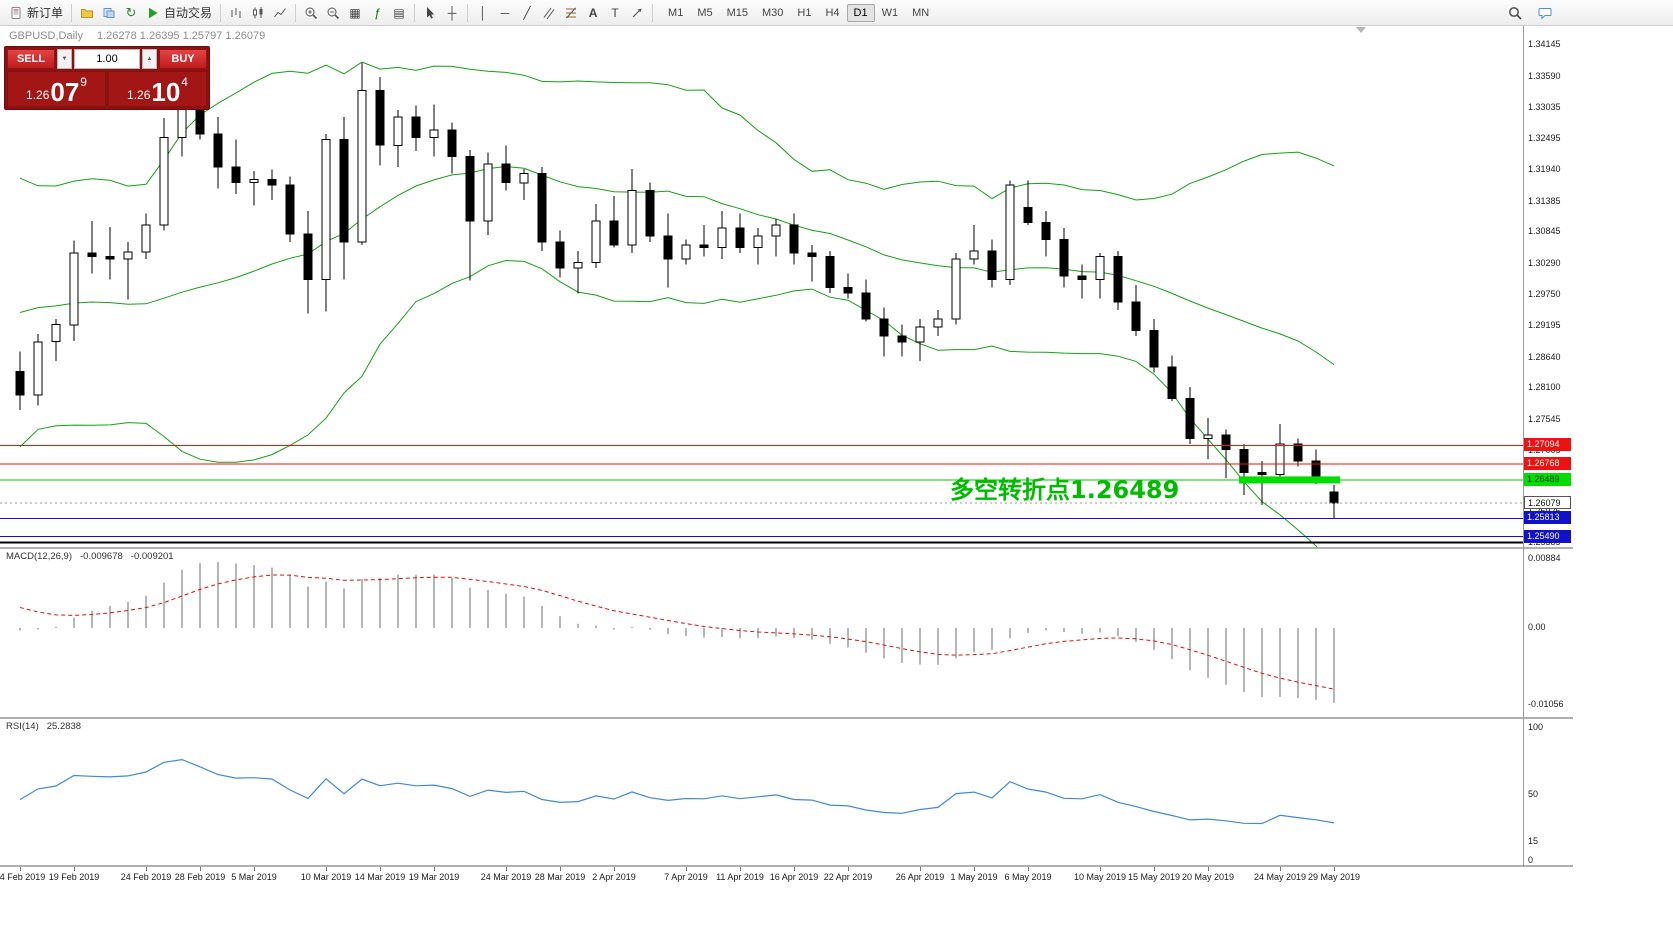 The image size is (1673, 950). I want to click on fibonacci-icon, so click(571, 12).